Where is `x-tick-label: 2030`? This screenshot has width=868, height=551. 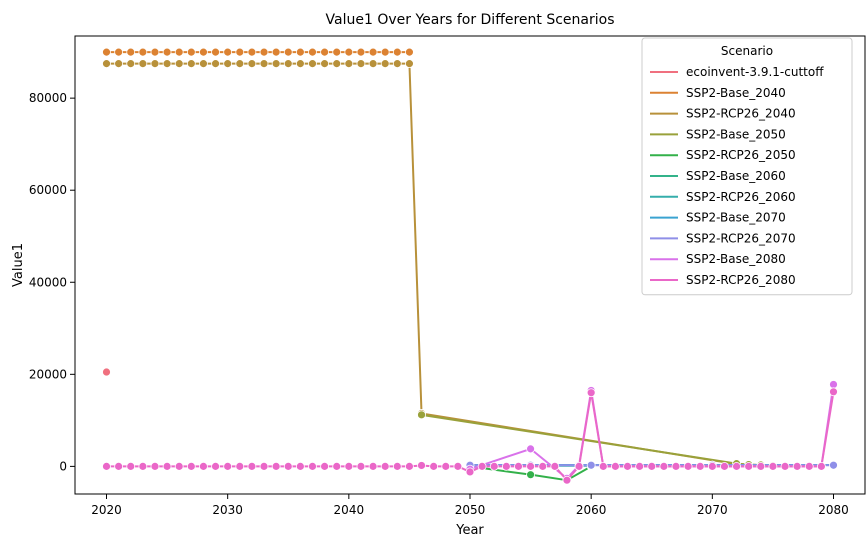 x-tick-label: 2030 is located at coordinates (227, 510).